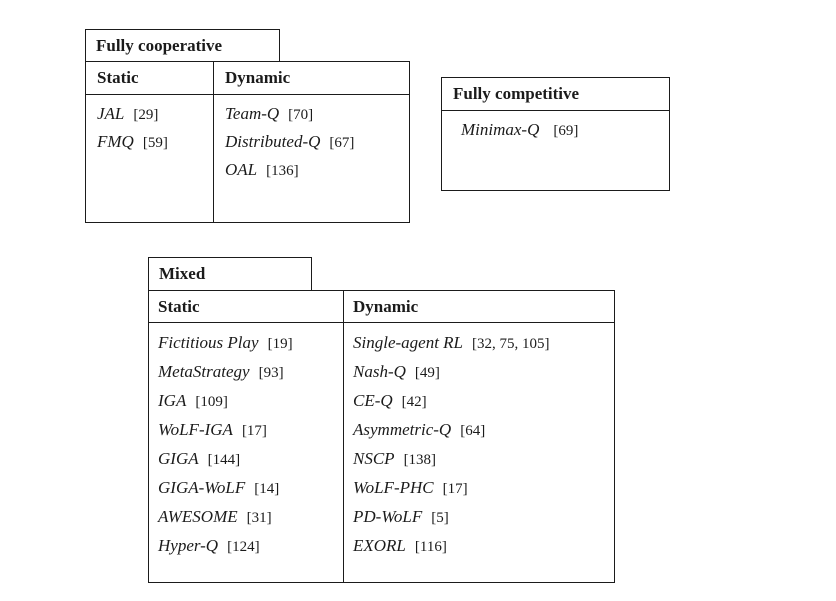 This screenshot has width=836, height=601. Describe the element at coordinates (267, 489) in the screenshot. I see `citation-ref: [14]` at that location.